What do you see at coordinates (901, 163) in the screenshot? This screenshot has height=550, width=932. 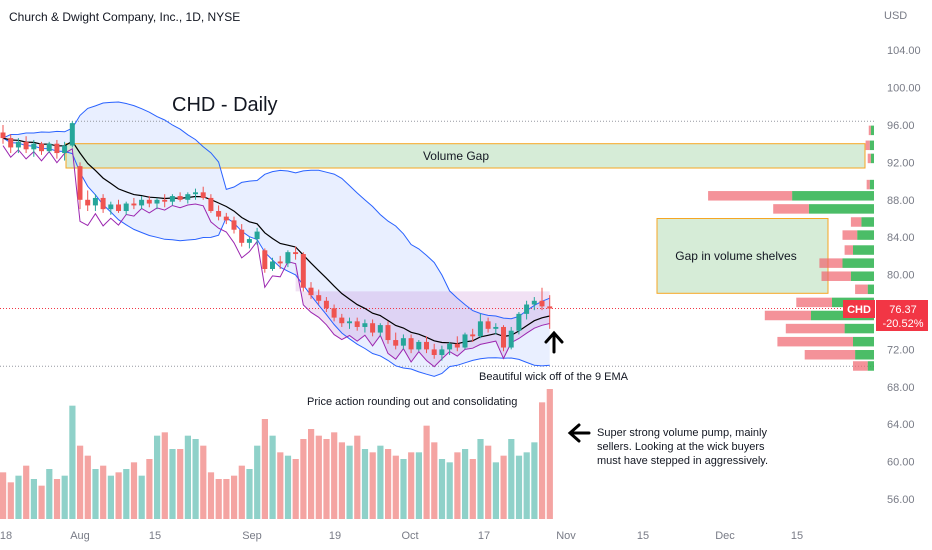 I see `price-tick: 92.00` at bounding box center [901, 163].